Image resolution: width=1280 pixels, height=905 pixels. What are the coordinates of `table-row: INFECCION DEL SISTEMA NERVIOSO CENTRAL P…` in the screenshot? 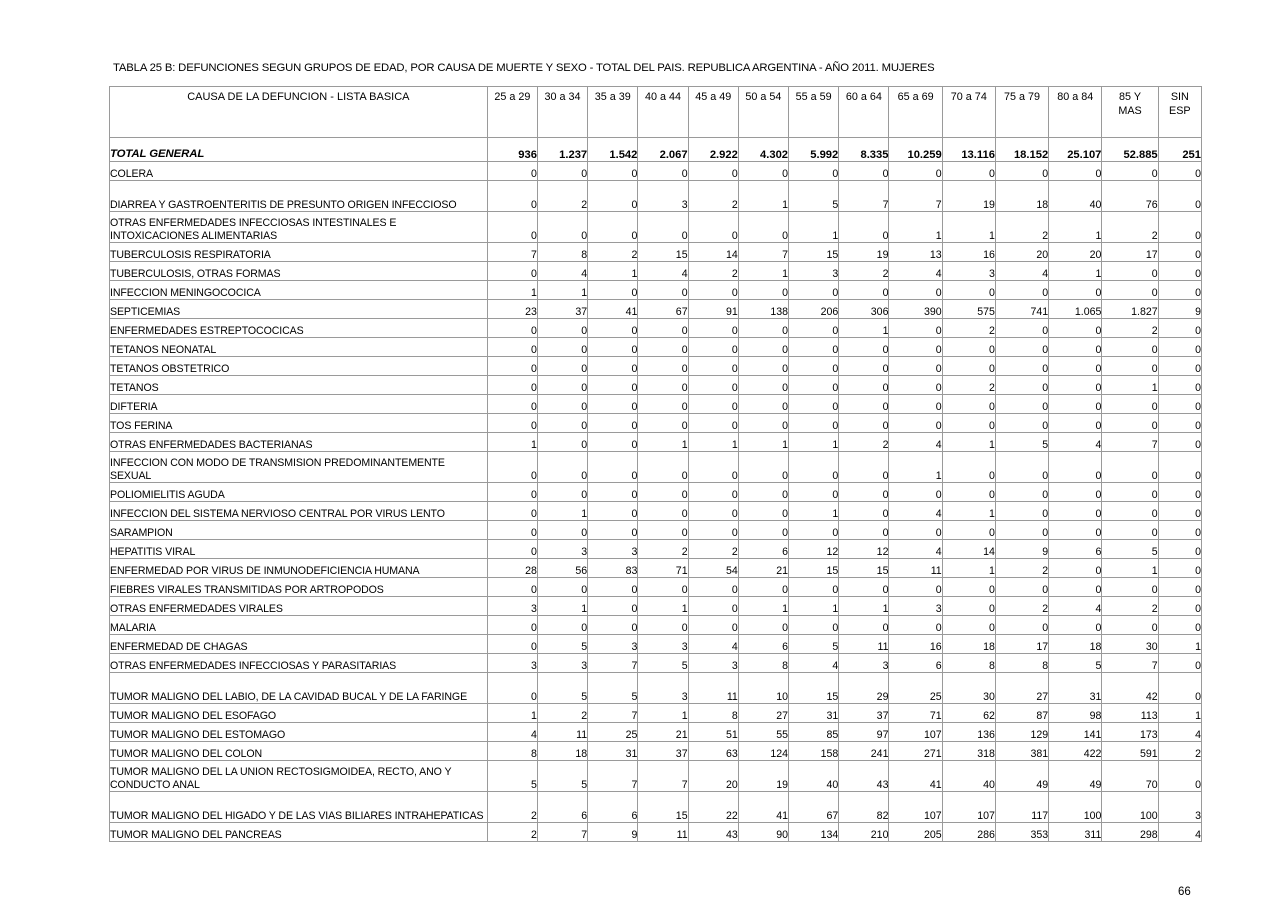 It's located at (656, 511).